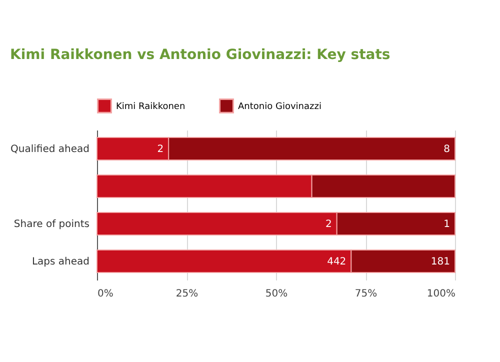  Describe the element at coordinates (447, 149) in the screenshot. I see `annotation: 8` at that location.